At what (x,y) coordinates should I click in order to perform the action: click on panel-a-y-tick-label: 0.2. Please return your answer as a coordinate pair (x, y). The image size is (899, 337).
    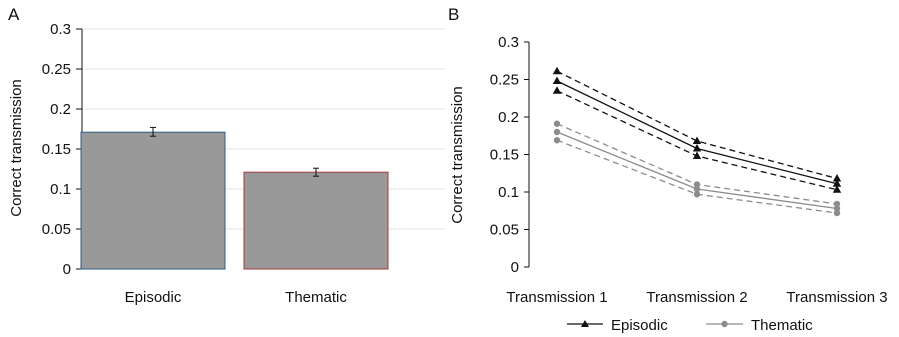
    Looking at the image, I should click on (60, 109).